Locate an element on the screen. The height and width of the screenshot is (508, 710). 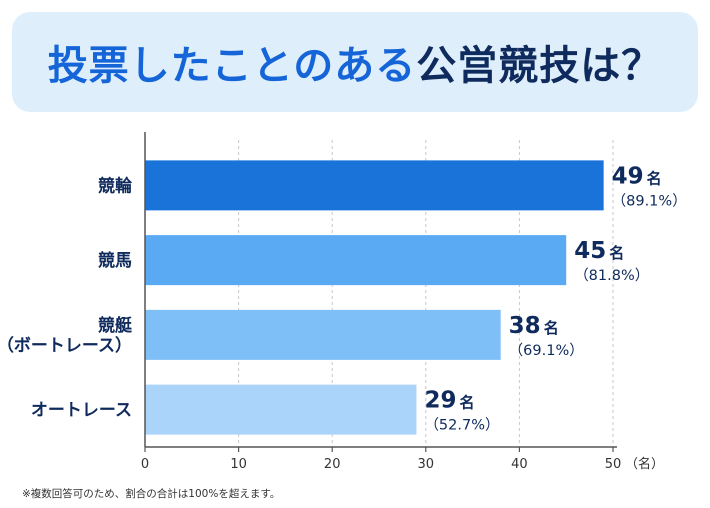
chart-title-accent: 公営競技は？ is located at coordinates (539, 66).